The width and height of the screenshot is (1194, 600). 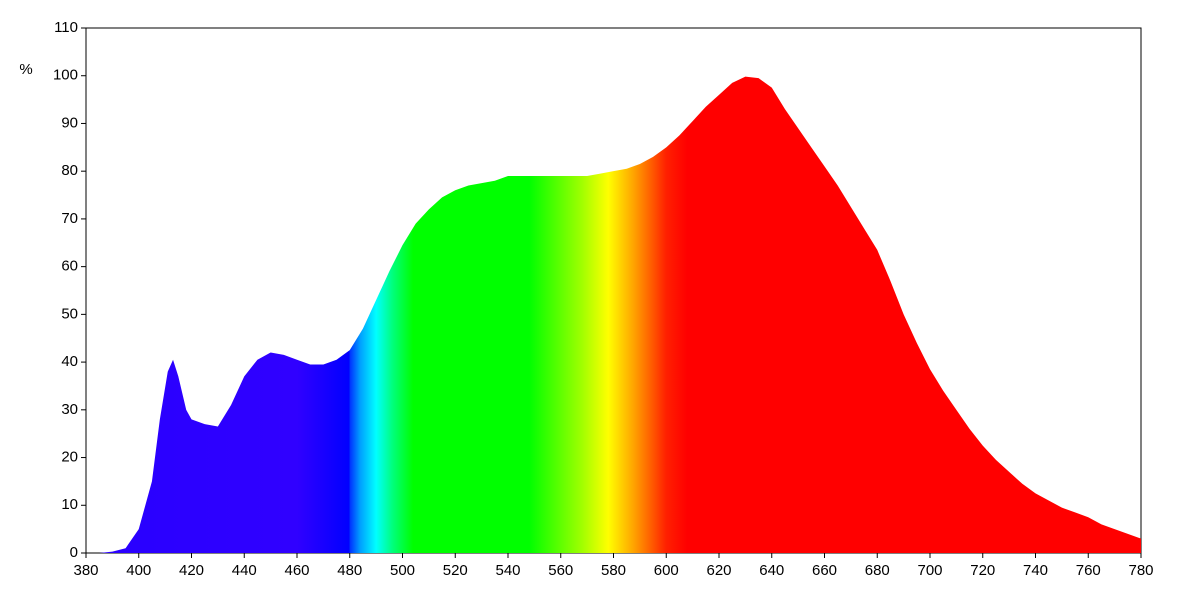 What do you see at coordinates (69, 266) in the screenshot?
I see `y-tick-label: 60` at bounding box center [69, 266].